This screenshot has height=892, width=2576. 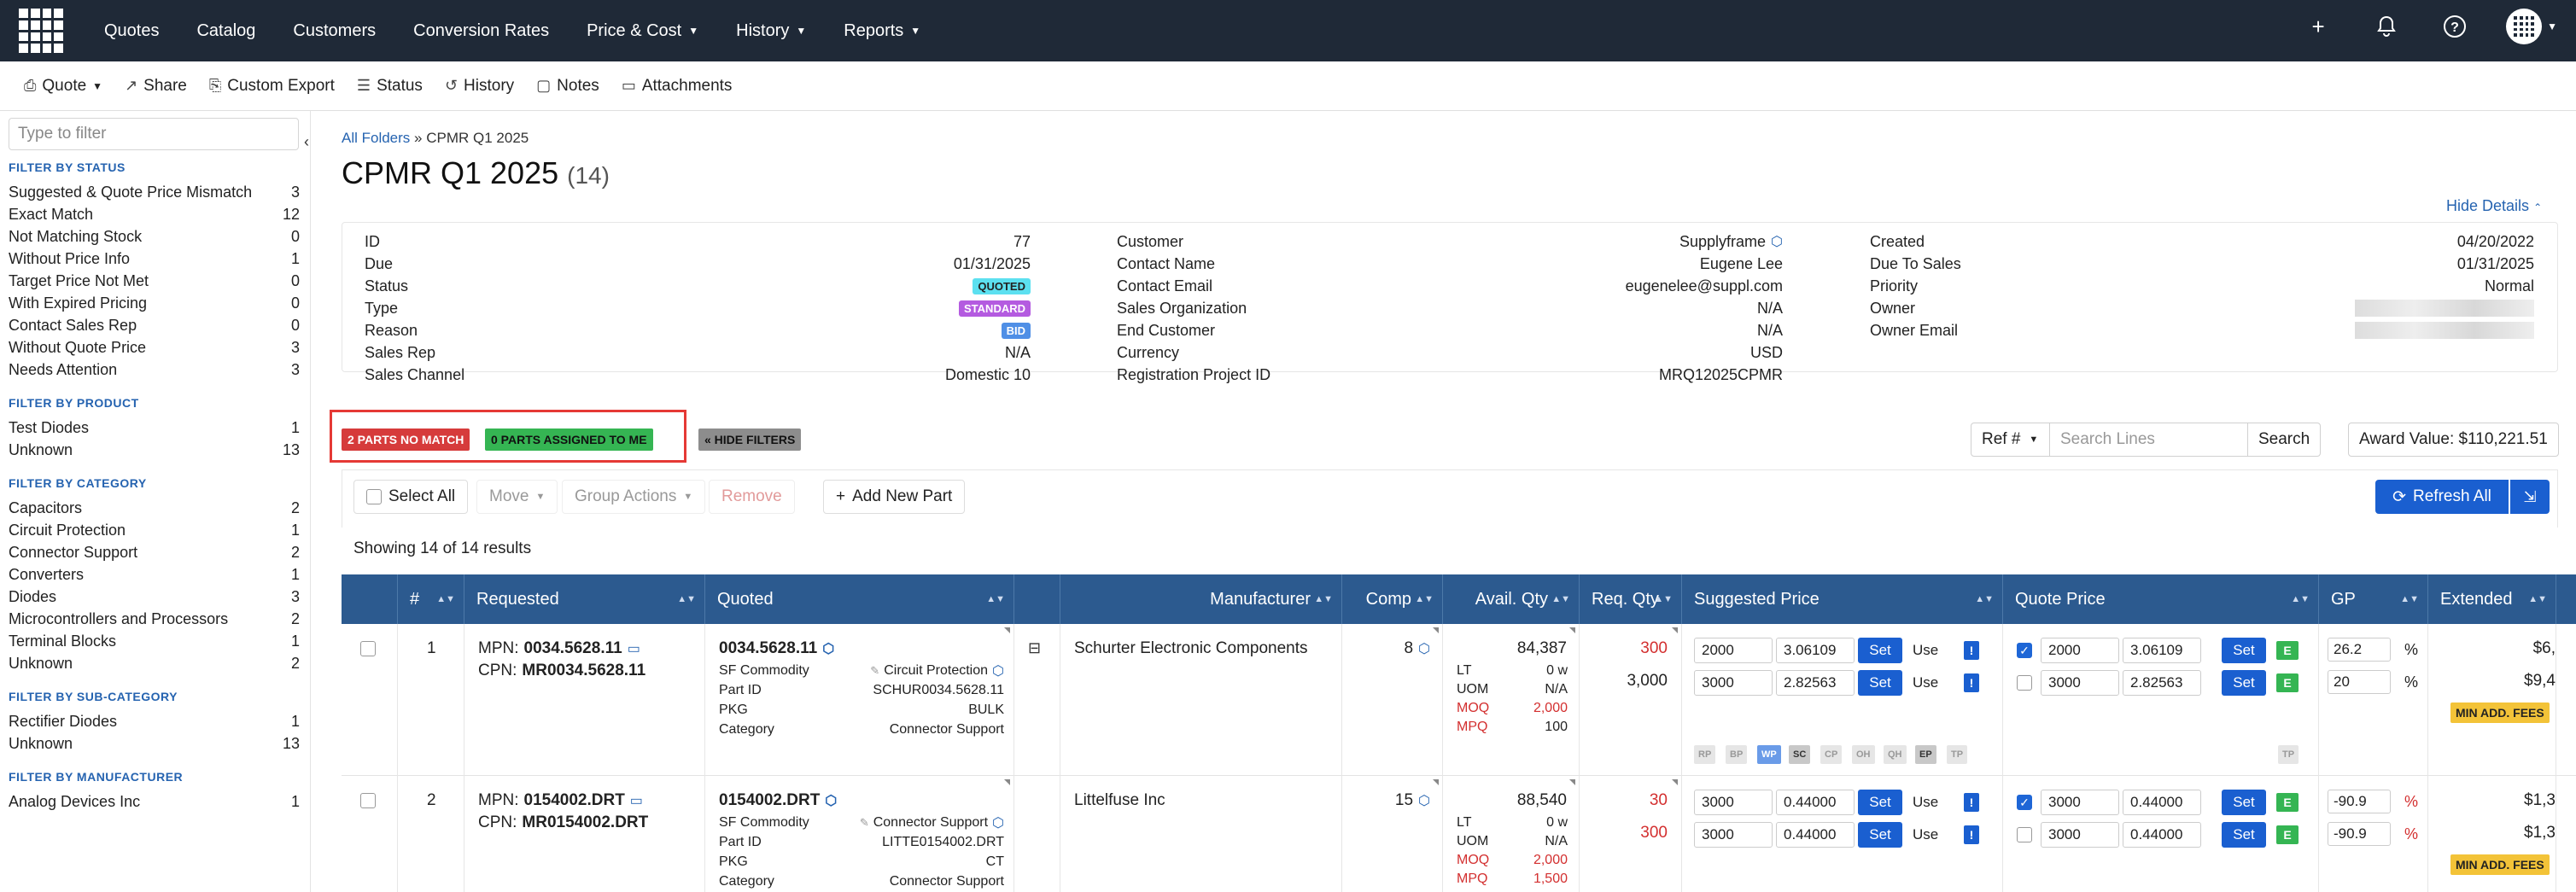 What do you see at coordinates (225, 31) in the screenshot?
I see `nav-item-catalog: Catalog` at bounding box center [225, 31].